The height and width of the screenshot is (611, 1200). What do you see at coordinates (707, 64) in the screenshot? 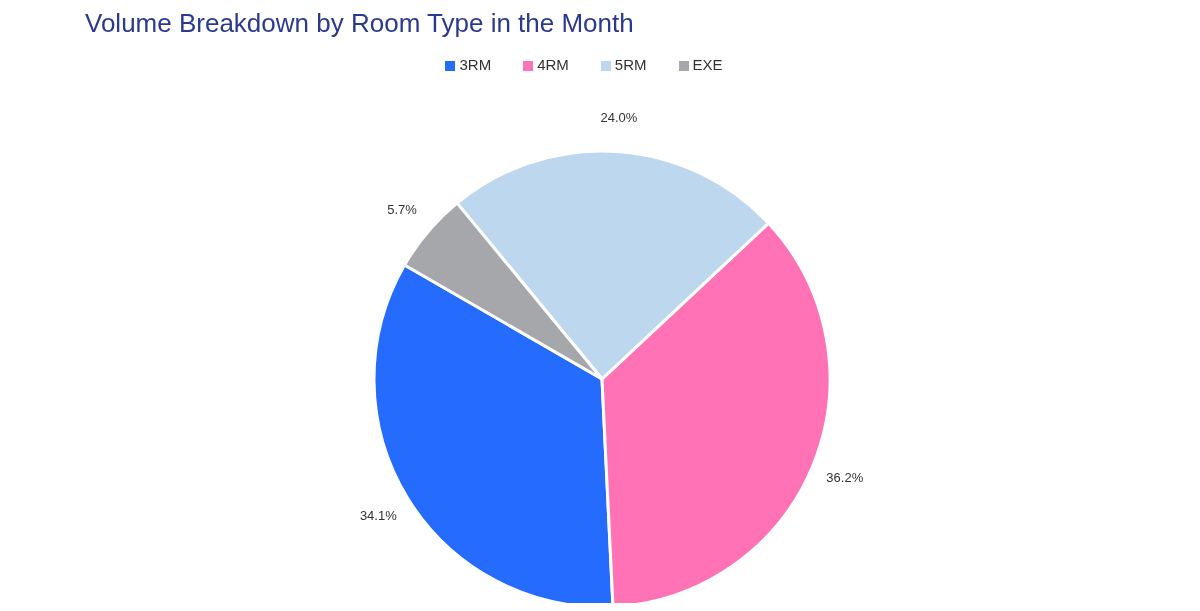
I see `legend-label: EXE` at bounding box center [707, 64].